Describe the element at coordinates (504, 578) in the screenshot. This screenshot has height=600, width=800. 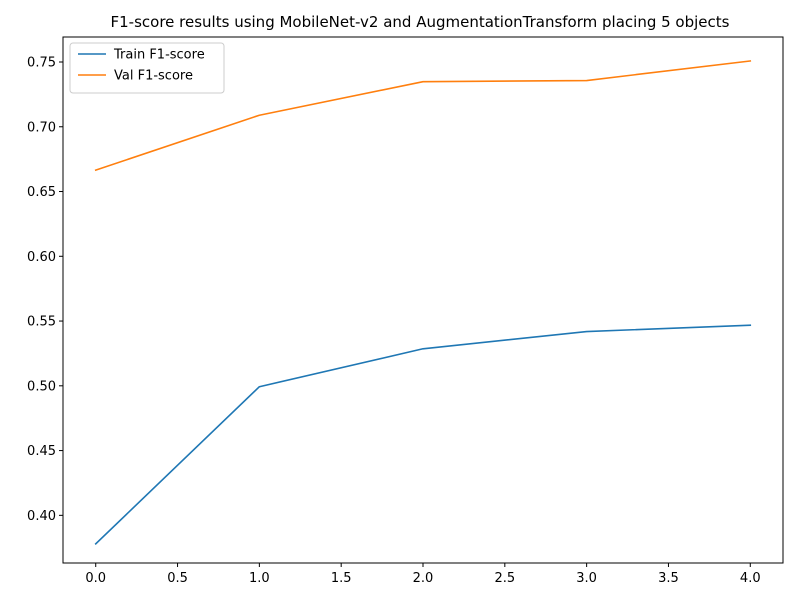
I see `x-tick-label: 2.5` at that location.